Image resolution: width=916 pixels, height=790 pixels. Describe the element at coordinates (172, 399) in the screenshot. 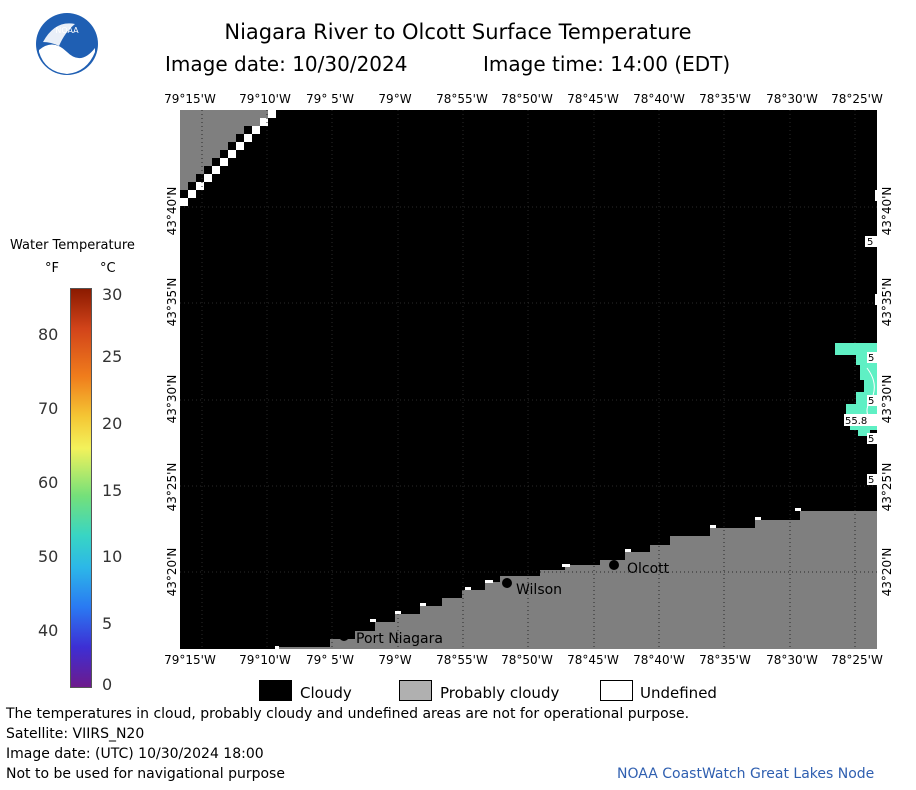

I see `lat-label-left: 43°30'N` at that location.